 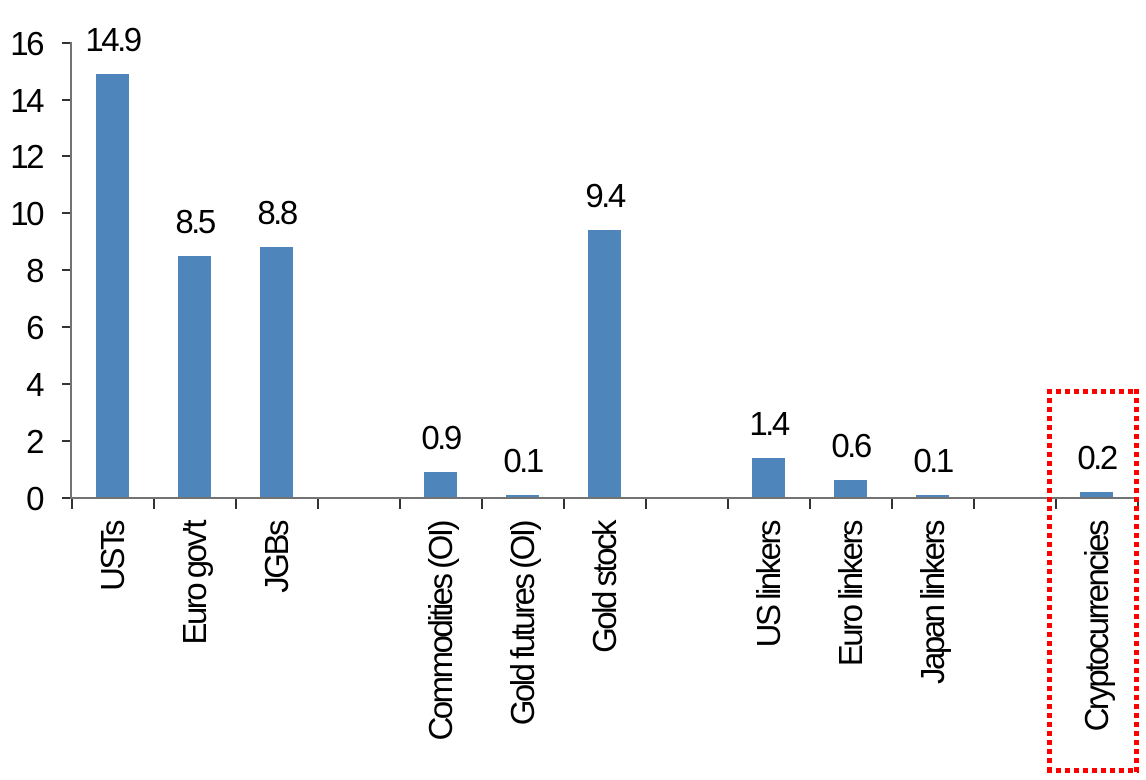 What do you see at coordinates (35, 441) in the screenshot?
I see `y-tick-label: 2` at bounding box center [35, 441].